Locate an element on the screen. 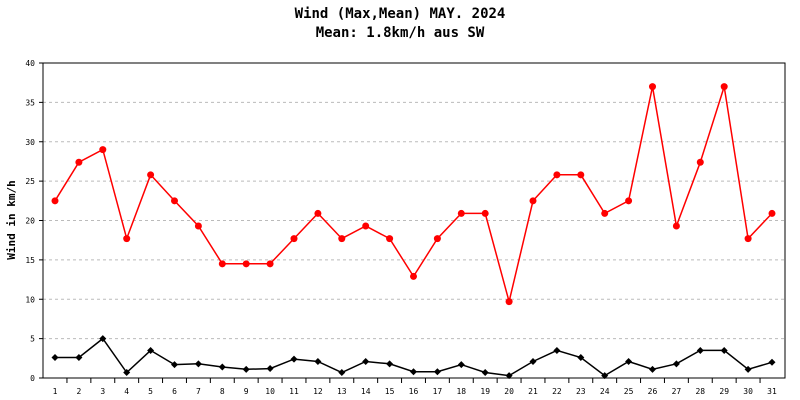  x-tick-label: 4 is located at coordinates (126, 391).